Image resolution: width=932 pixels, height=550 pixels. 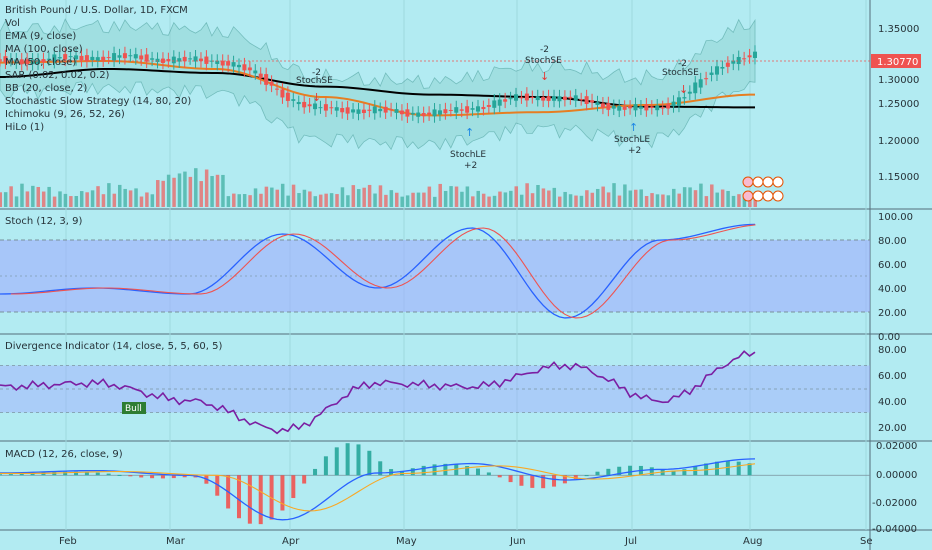 What do you see at coordinates (892, 389) in the screenshot?
I see `divergence-axis: 80.00 60.00 40.00 20.00` at bounding box center [892, 389].